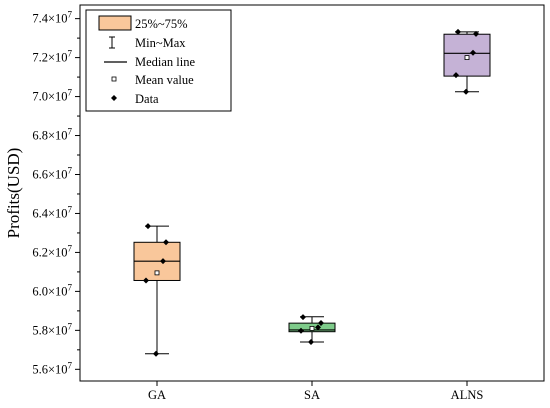 This screenshot has width=550, height=408. I want to click on x-axis: GA SA ALNS, so click(315, 391).